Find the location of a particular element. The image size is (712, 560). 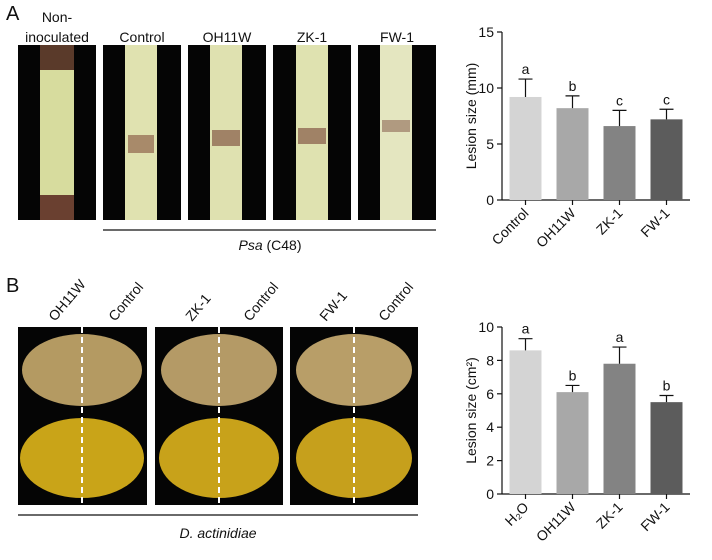

group-label: Psa (C48) is located at coordinates (269, 245).